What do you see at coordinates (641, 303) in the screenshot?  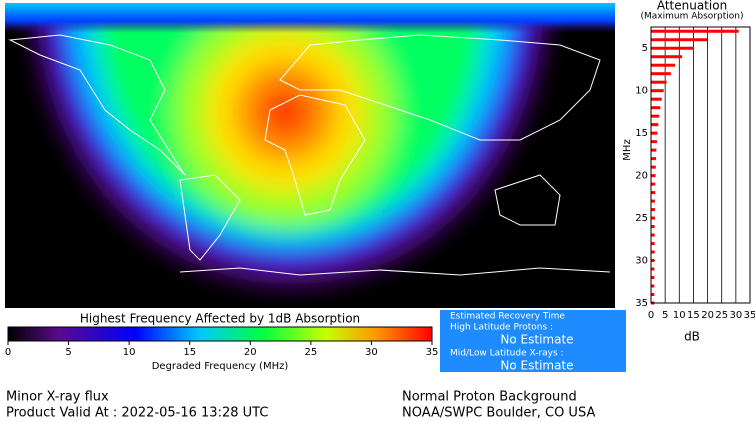 I see `y-tick-label: 35` at bounding box center [641, 303].